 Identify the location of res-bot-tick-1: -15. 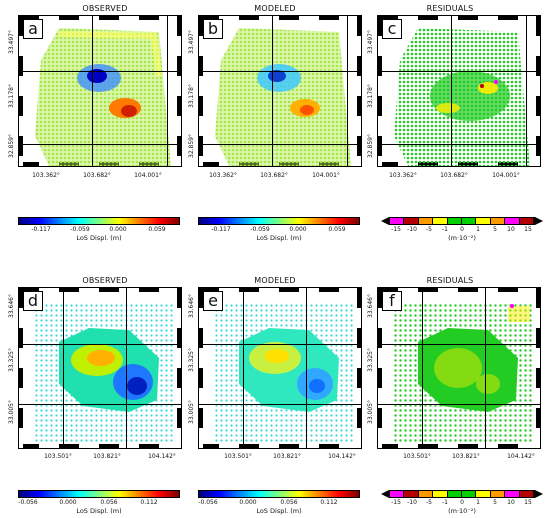
(396, 502).